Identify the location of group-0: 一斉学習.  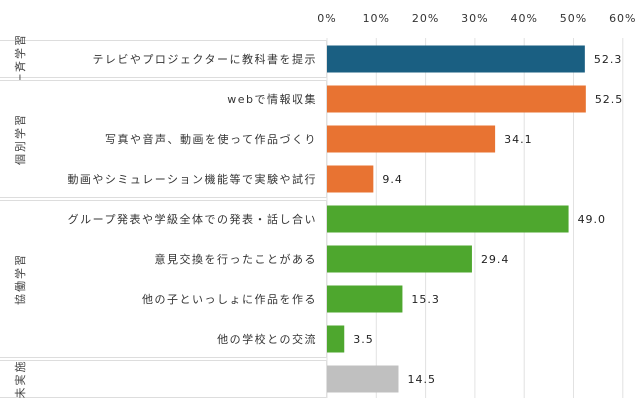
(163, 59).